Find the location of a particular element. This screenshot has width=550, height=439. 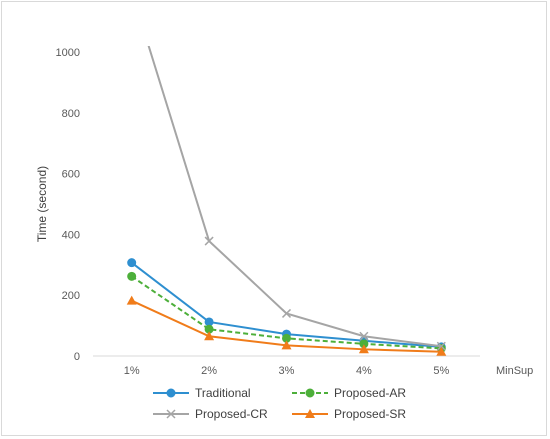

x-axis-ticks: 1% 2% 3% 4% 5% is located at coordinates (287, 371).